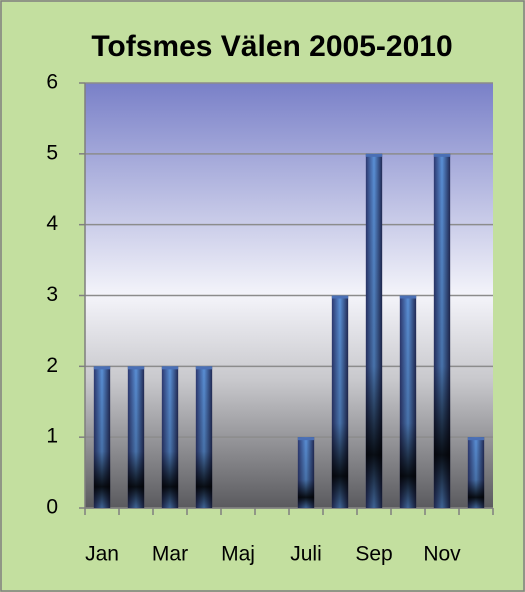 The height and width of the screenshot is (592, 525). What do you see at coordinates (52, 223) in the screenshot?
I see `y-tick-label: 4` at bounding box center [52, 223].